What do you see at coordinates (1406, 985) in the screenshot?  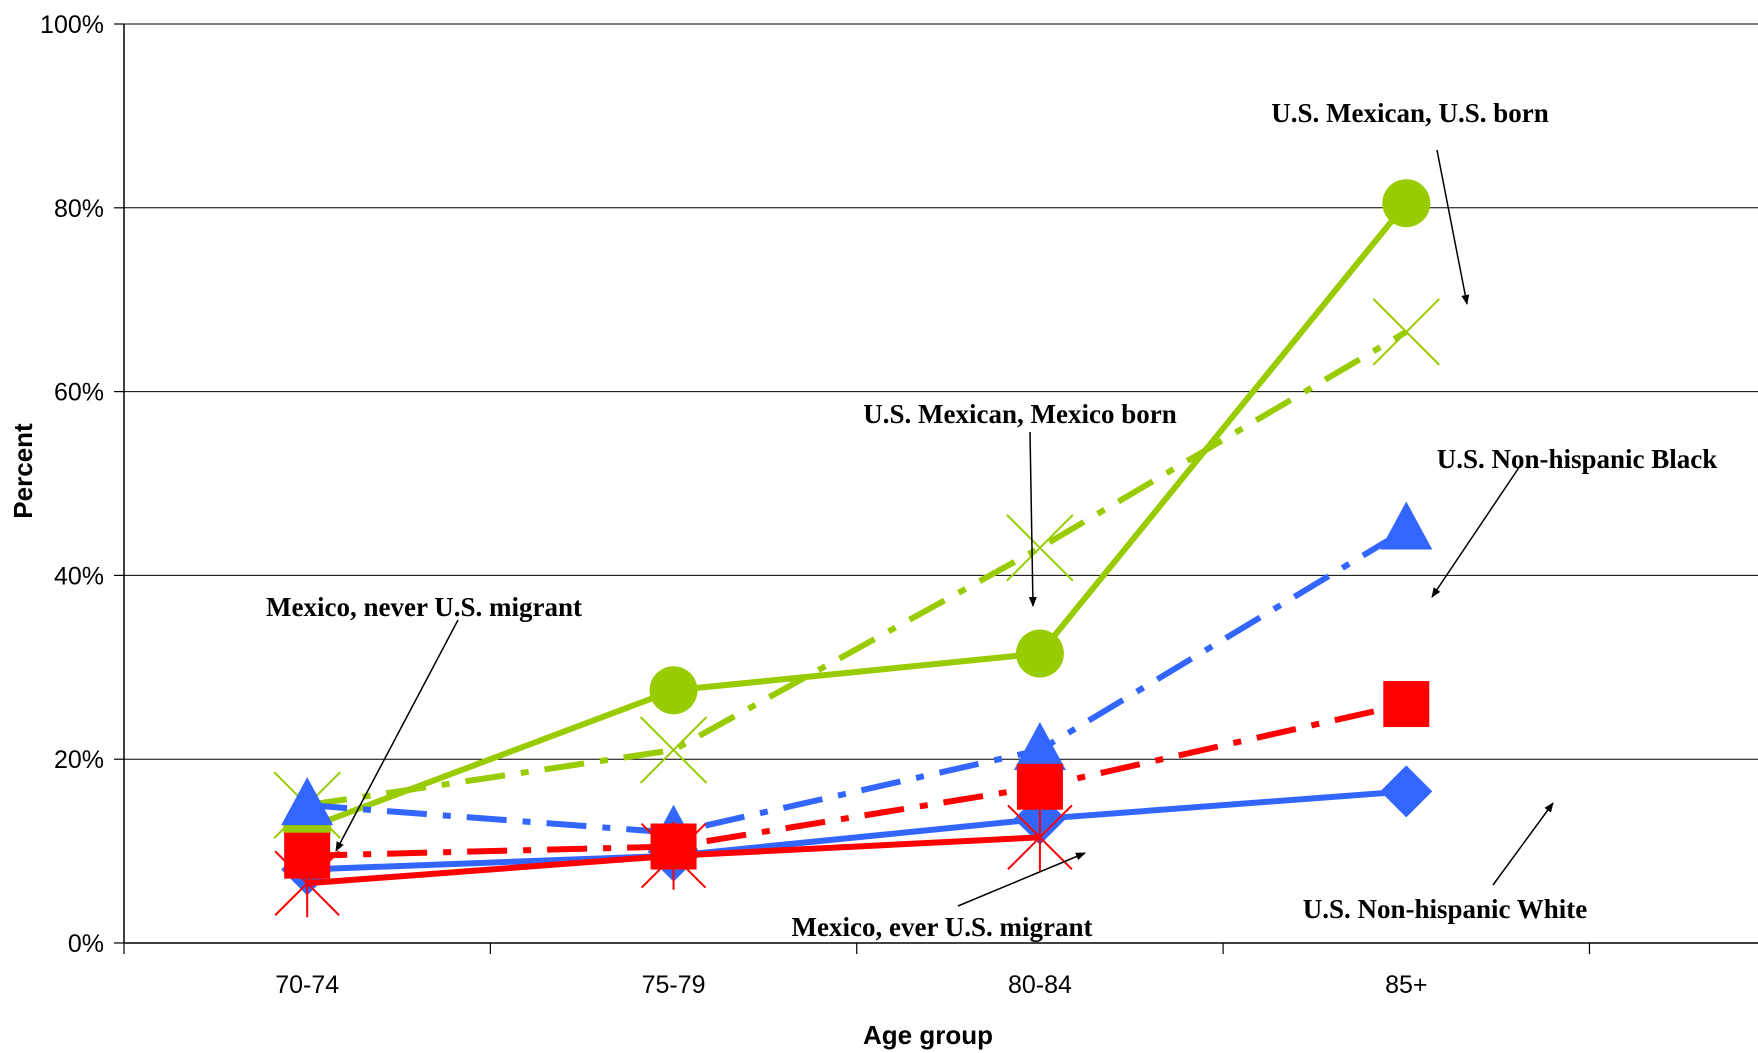 I see `x-tick-label: 85+` at bounding box center [1406, 985].